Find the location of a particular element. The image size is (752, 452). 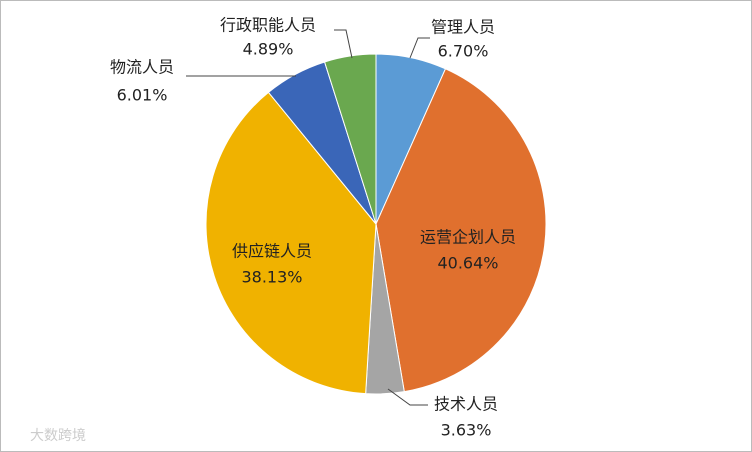

slice-label: 运营企划人员 is located at coordinates (468, 237).